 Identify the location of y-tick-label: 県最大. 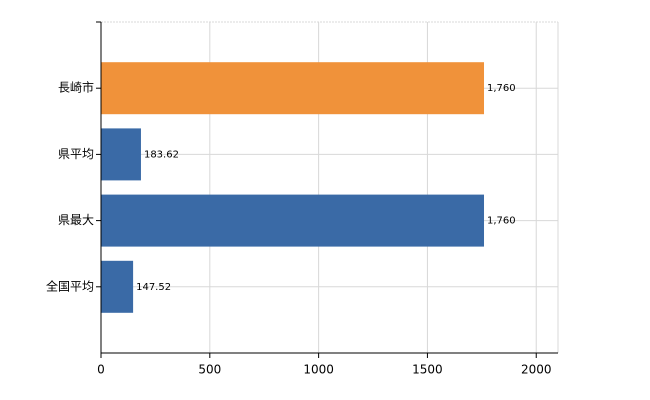
(76, 220).